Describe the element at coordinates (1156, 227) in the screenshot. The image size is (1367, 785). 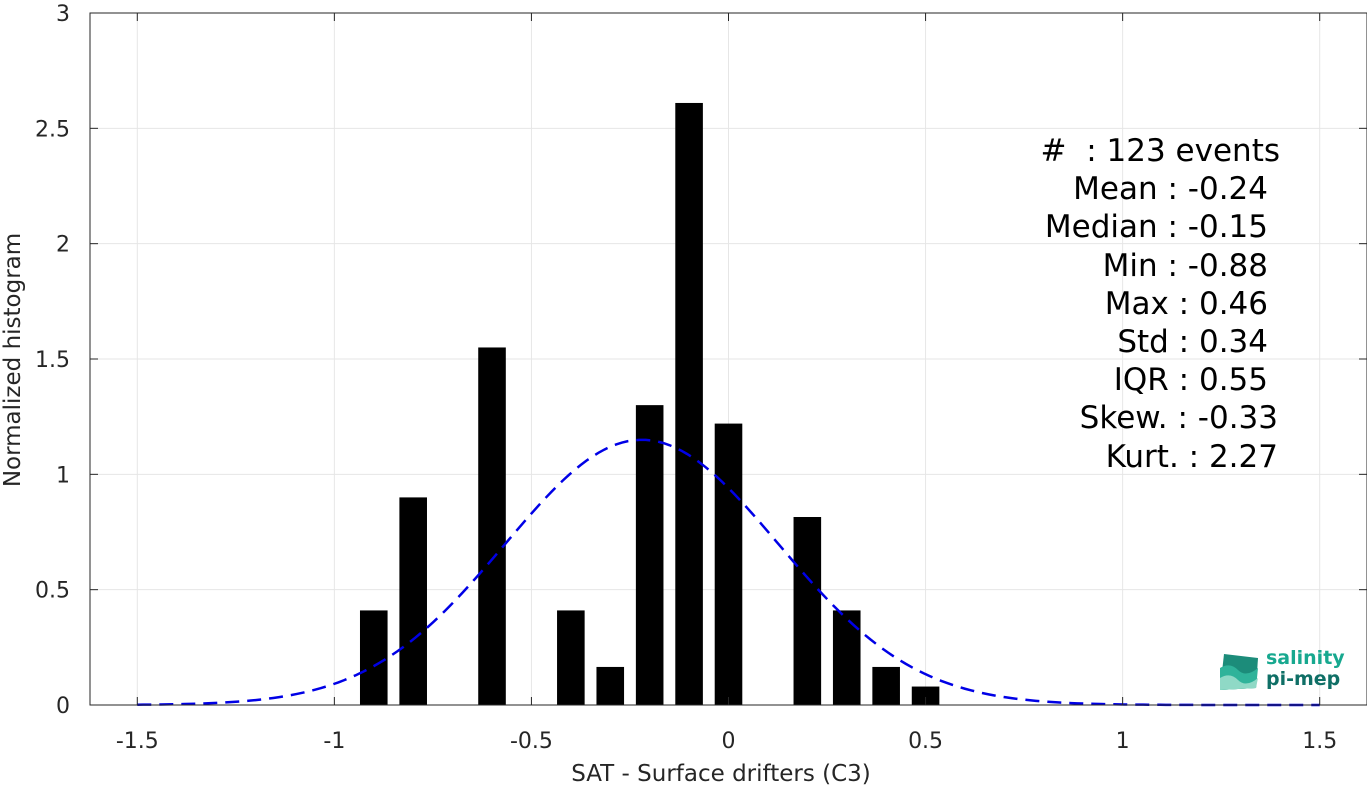
I see `stat-median: Median : -0.15` at that location.